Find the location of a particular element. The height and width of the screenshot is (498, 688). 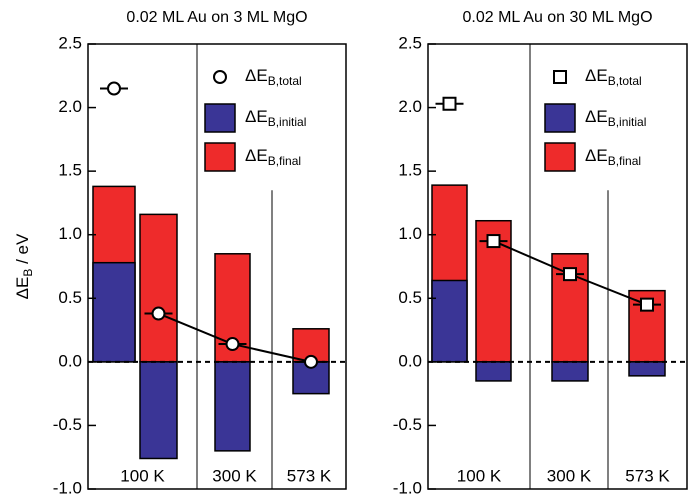

y-label-main: ΔE is located at coordinates (22, 288).